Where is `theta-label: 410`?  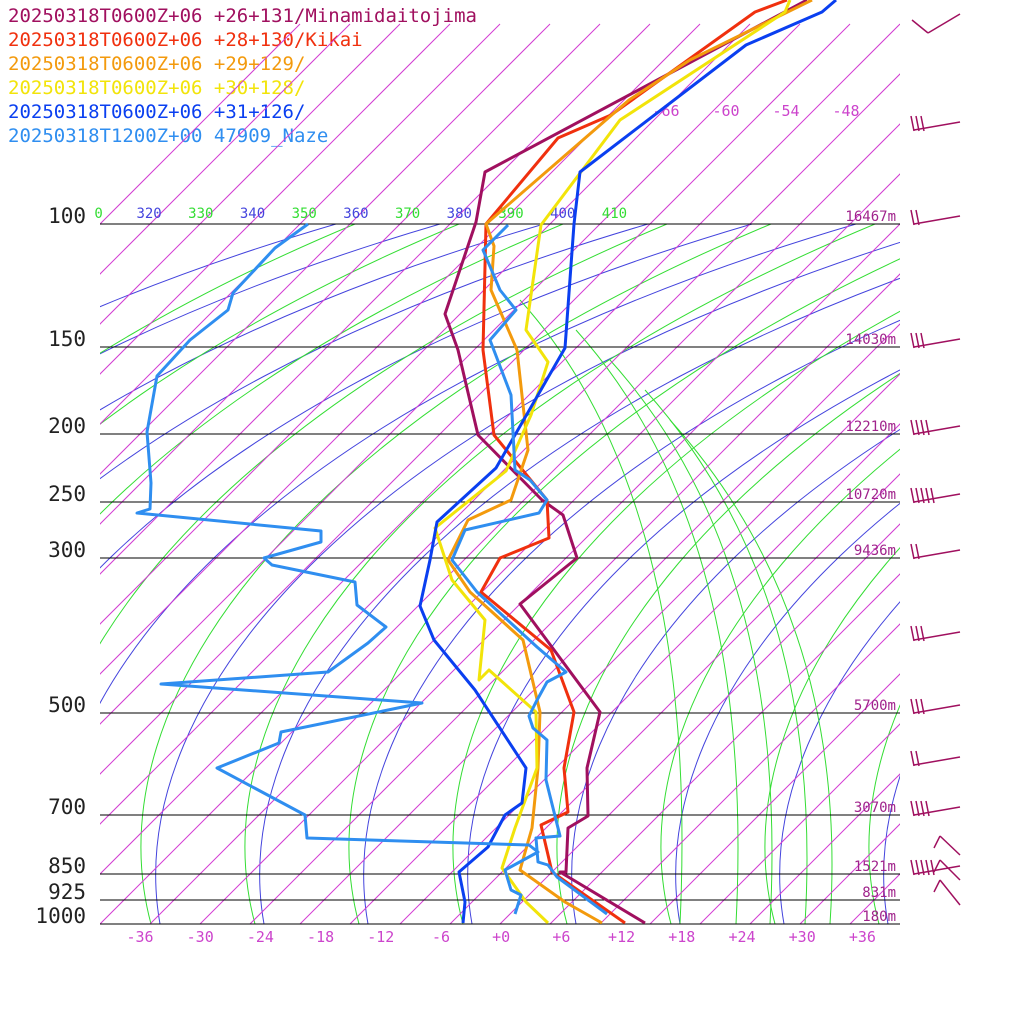
theta-label: 410 is located at coordinates (614, 214).